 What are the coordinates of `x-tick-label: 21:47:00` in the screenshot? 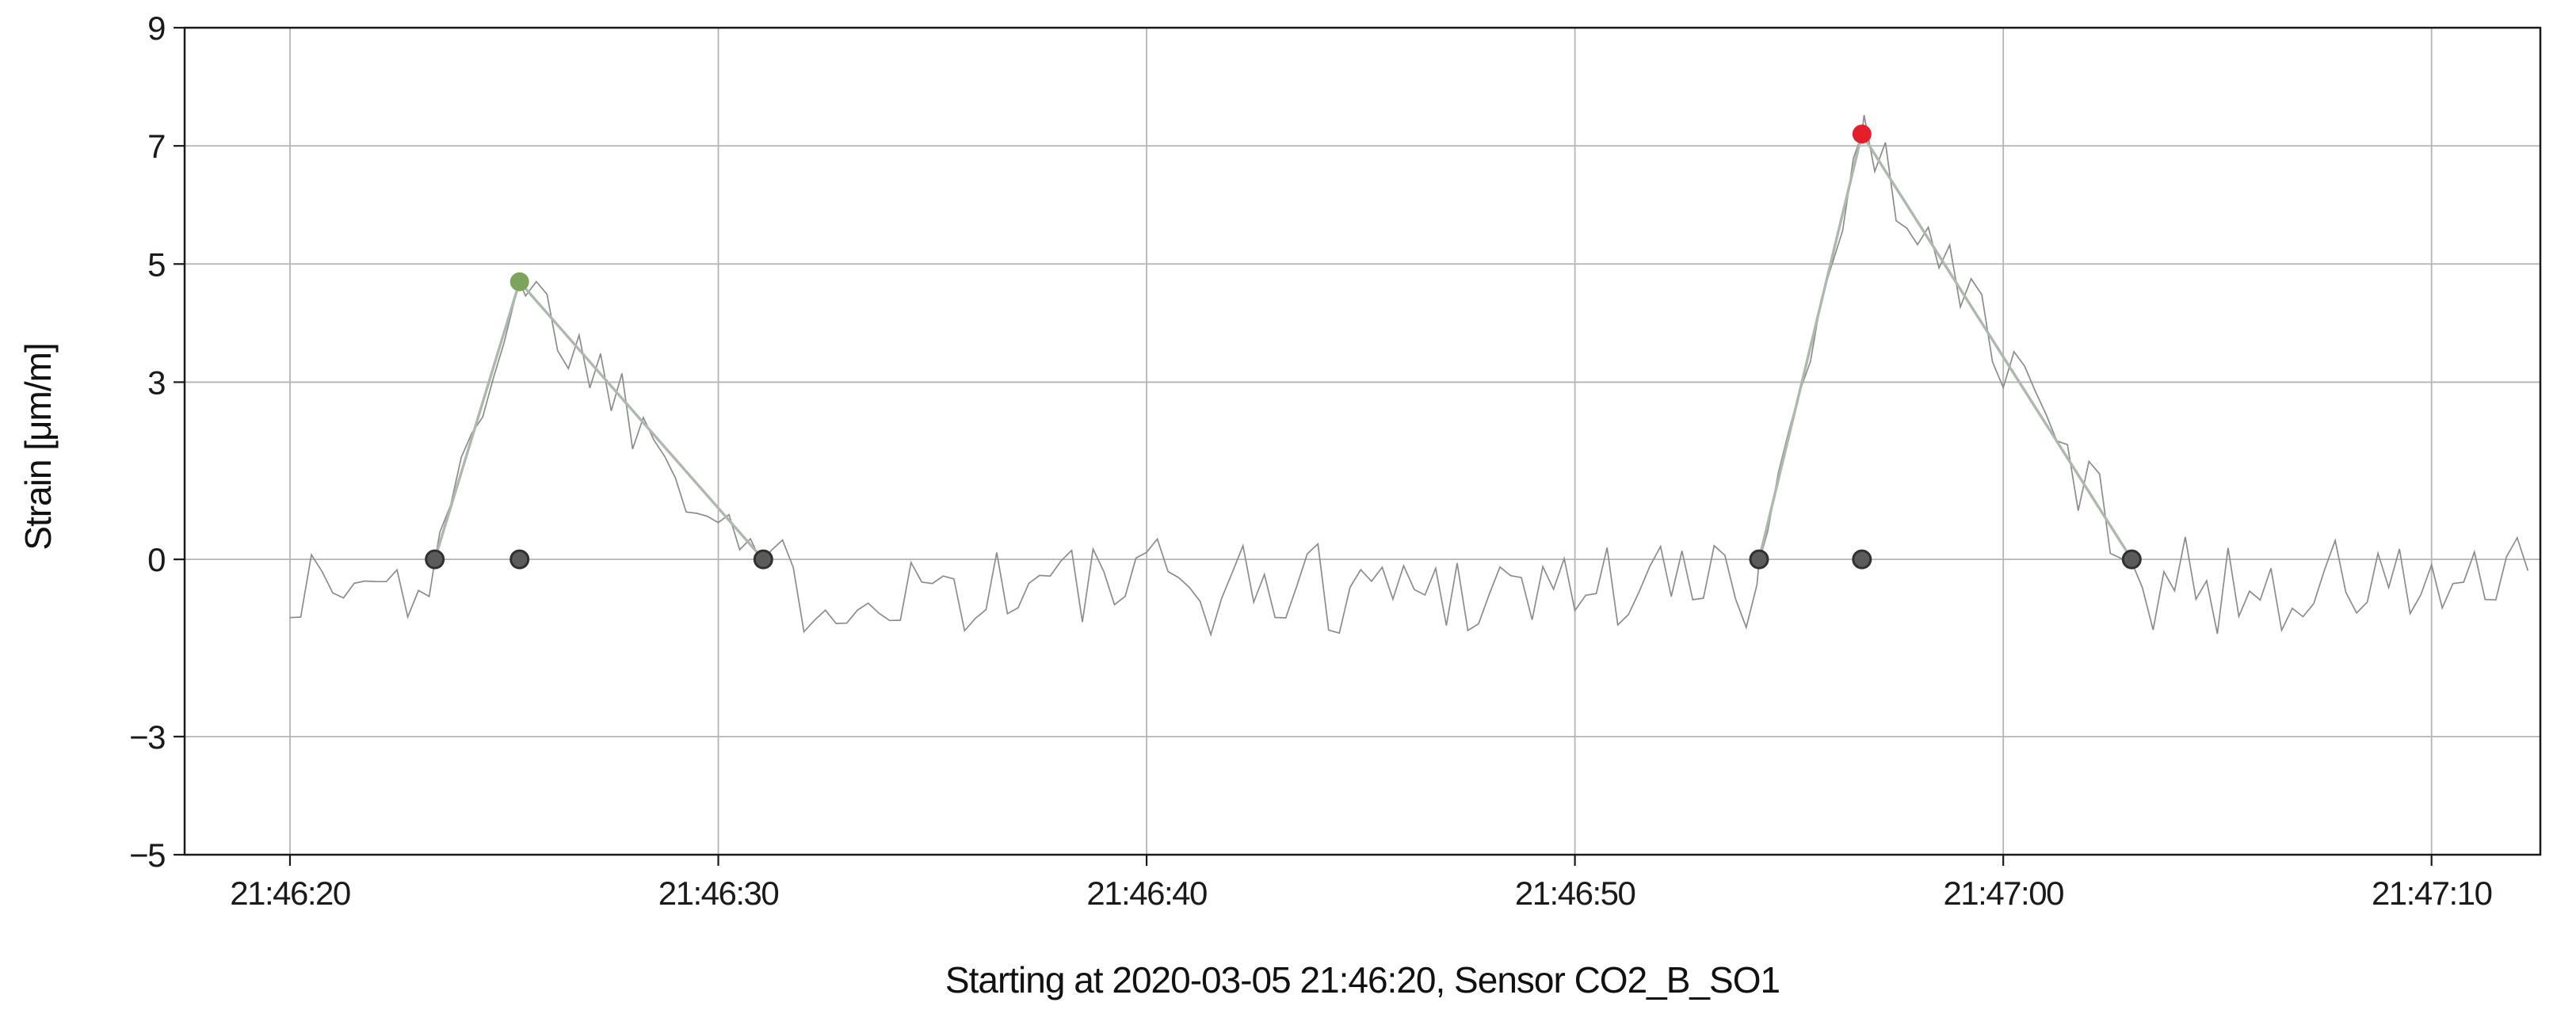 It's located at (2003, 893).